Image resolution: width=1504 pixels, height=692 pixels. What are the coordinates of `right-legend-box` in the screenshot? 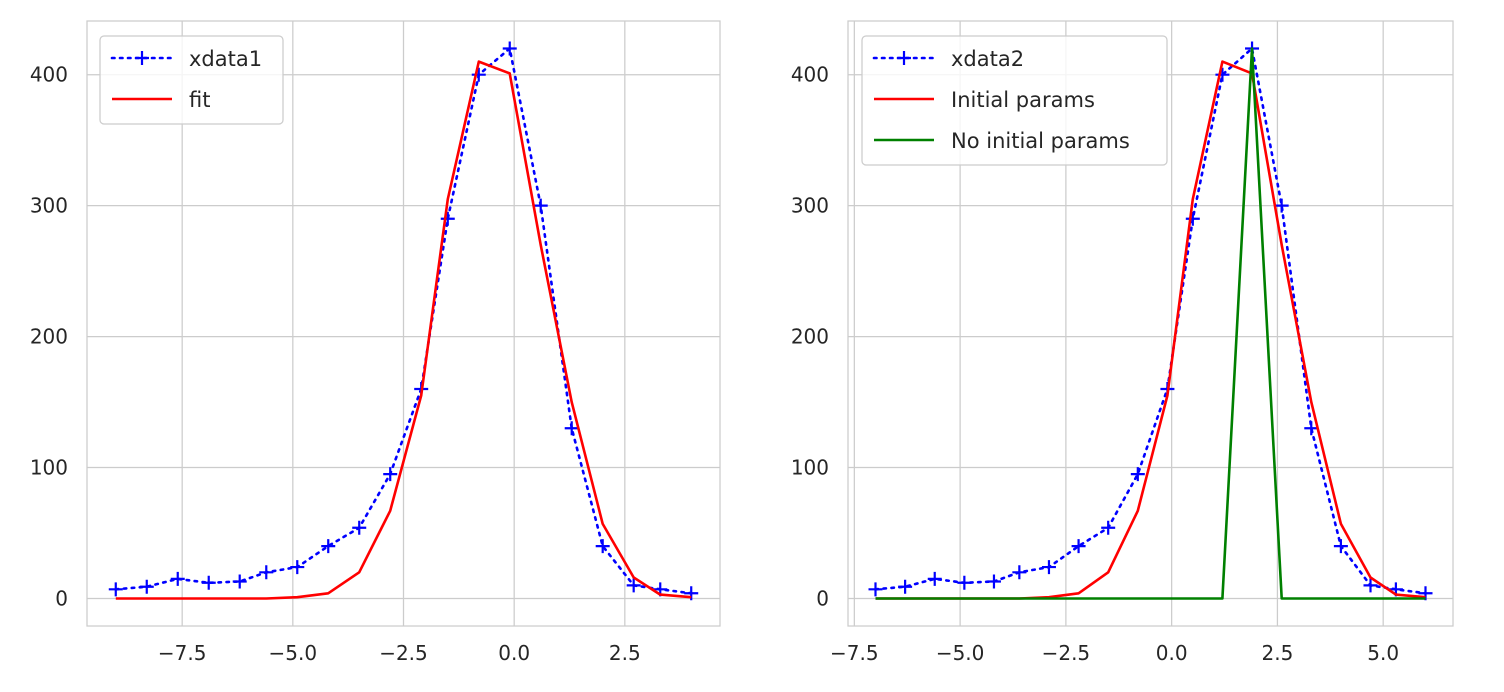 It's located at (1014, 100).